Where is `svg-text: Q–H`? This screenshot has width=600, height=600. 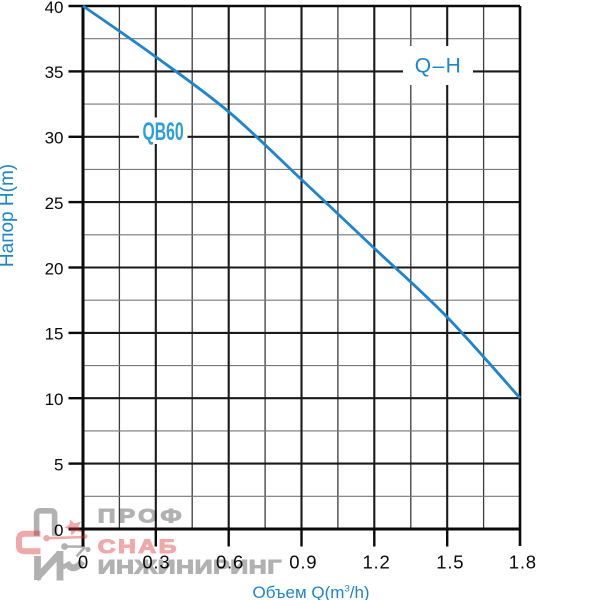
svg-text: Q–H is located at coordinates (438, 66).